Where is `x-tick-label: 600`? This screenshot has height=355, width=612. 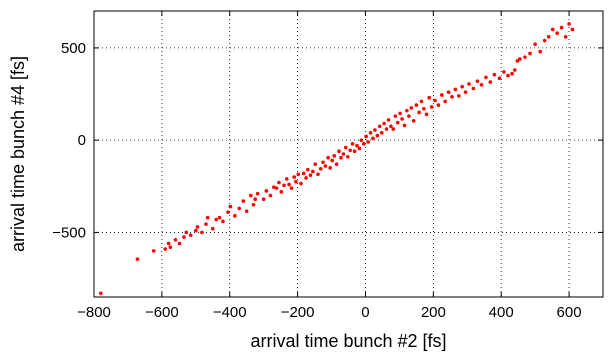 x-tick-label: 600 is located at coordinates (569, 312).